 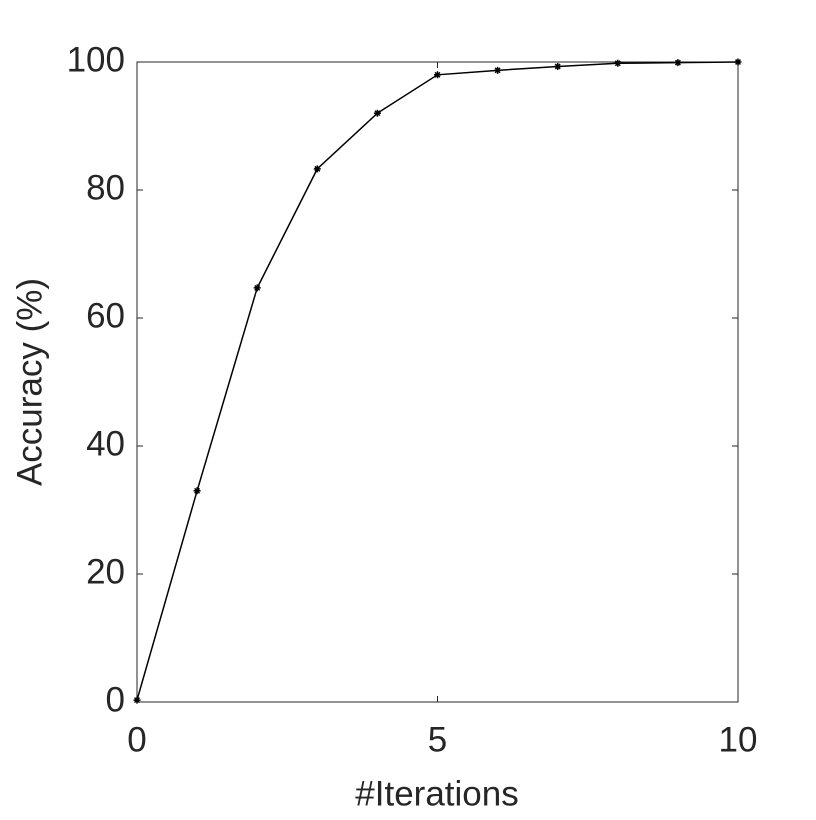 What do you see at coordinates (105, 571) in the screenshot?
I see `y-tick-label: 20` at bounding box center [105, 571].